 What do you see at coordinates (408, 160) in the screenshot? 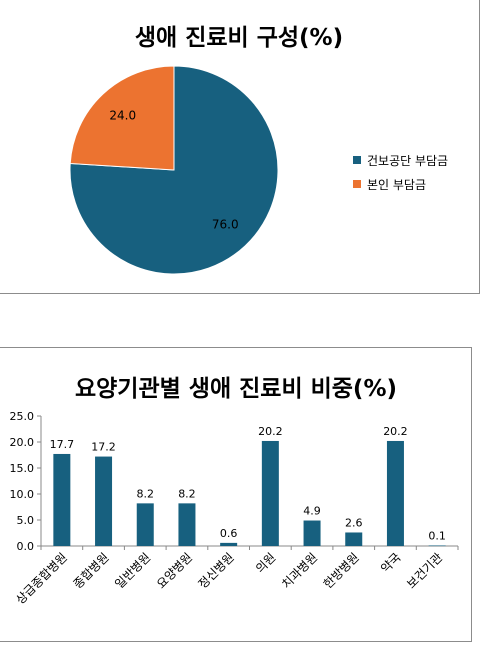
I see `legend-label-nhis: 건보공단 부담금` at bounding box center [408, 160].